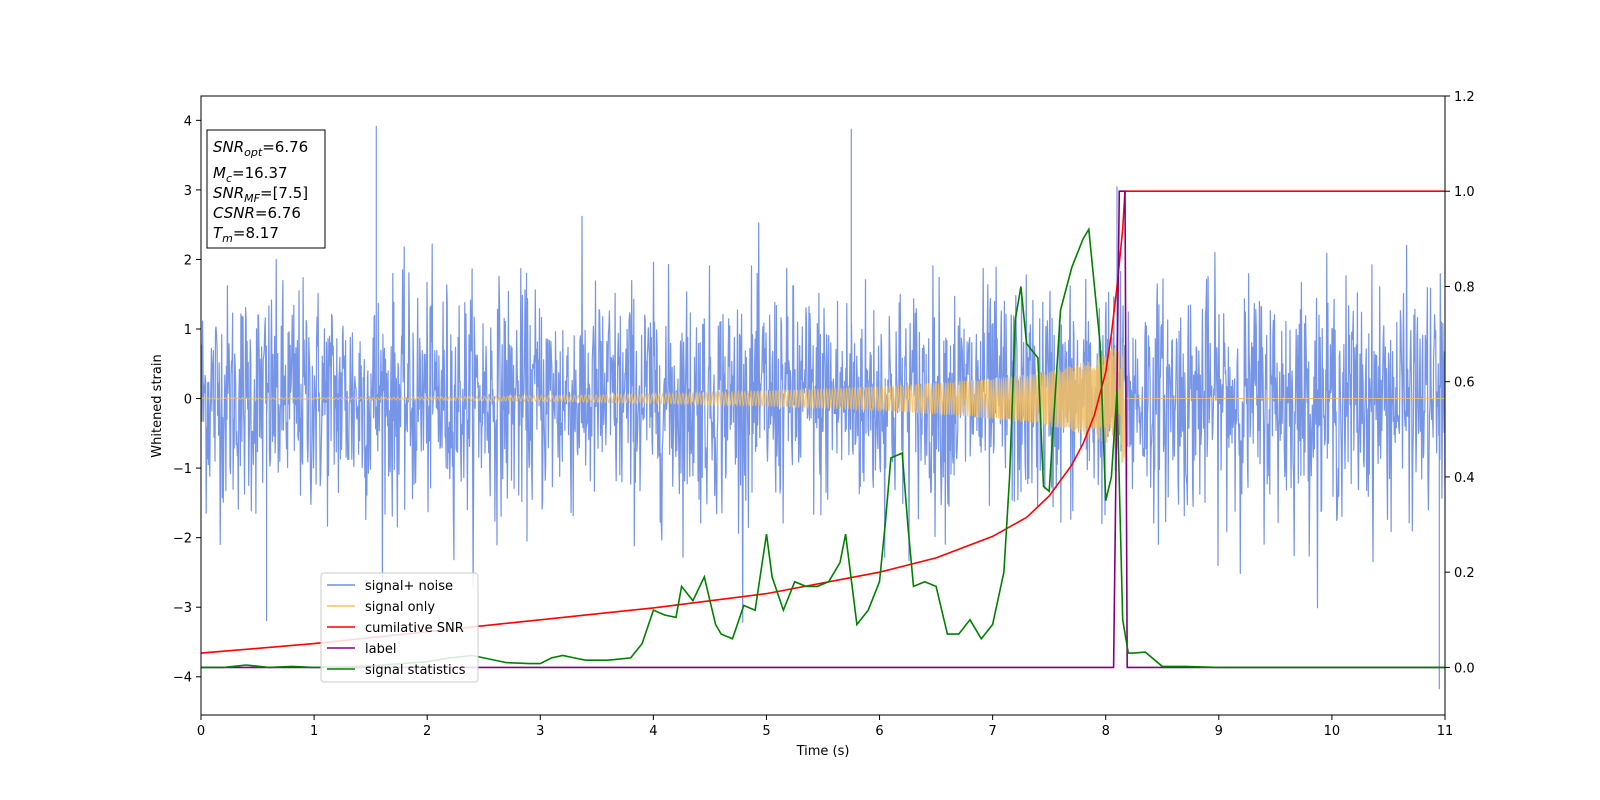  What do you see at coordinates (1464, 573) in the screenshot?
I see `y-right-tick-label: 0.2` at bounding box center [1464, 573].